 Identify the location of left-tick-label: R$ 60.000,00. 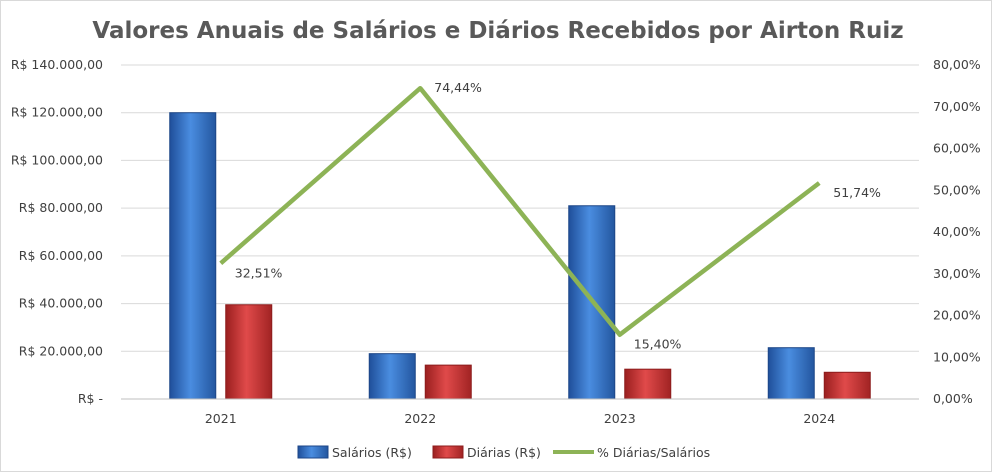
(61, 255).